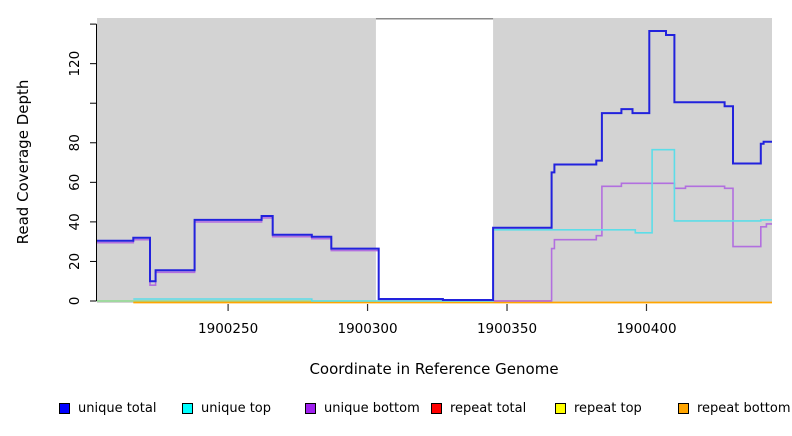  Describe the element at coordinates (683, 408) in the screenshot. I see `legend-swatch-repeat-bottom` at that location.